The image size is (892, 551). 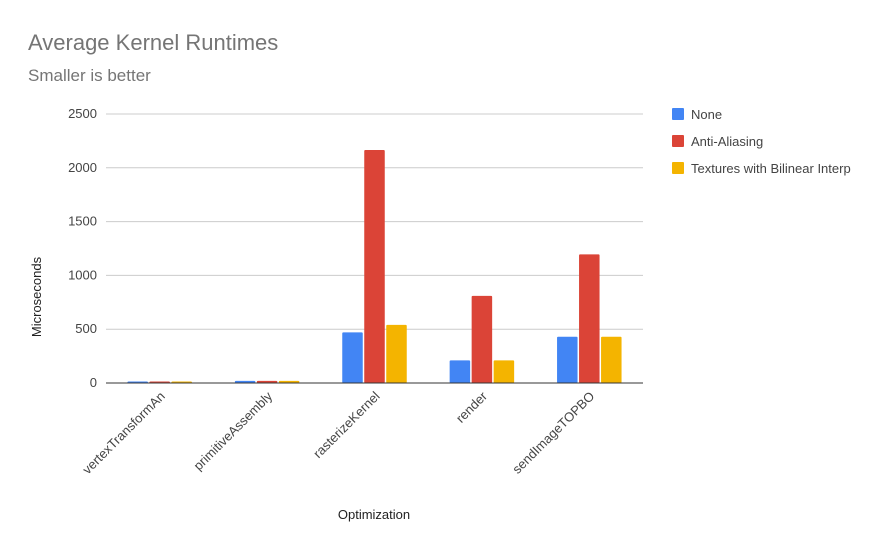 I want to click on y-tick-label: 2000, so click(x=82, y=167).